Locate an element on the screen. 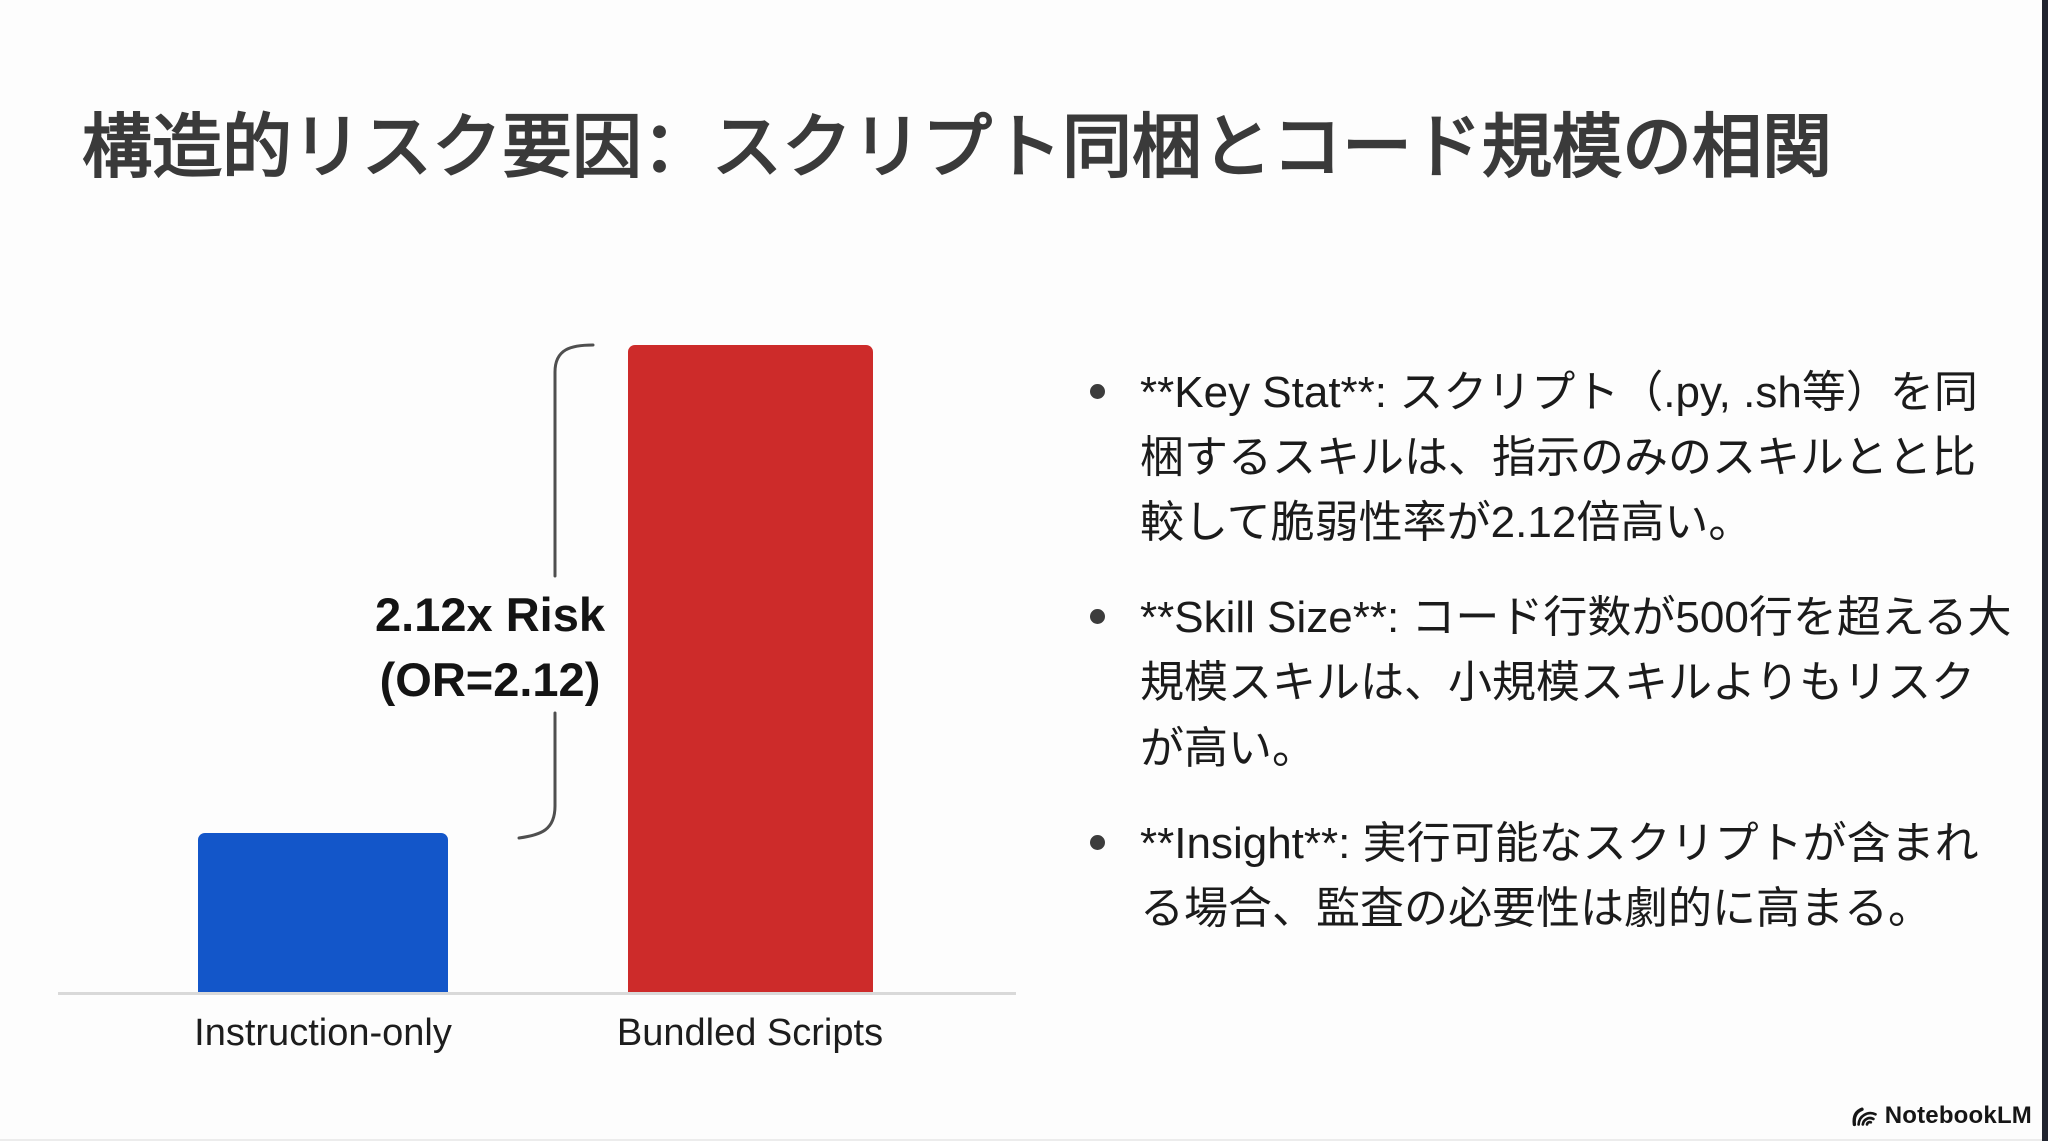 This screenshot has width=2048, height=1141. notebooklm-wordmark: NotebookLM is located at coordinates (1958, 1115).